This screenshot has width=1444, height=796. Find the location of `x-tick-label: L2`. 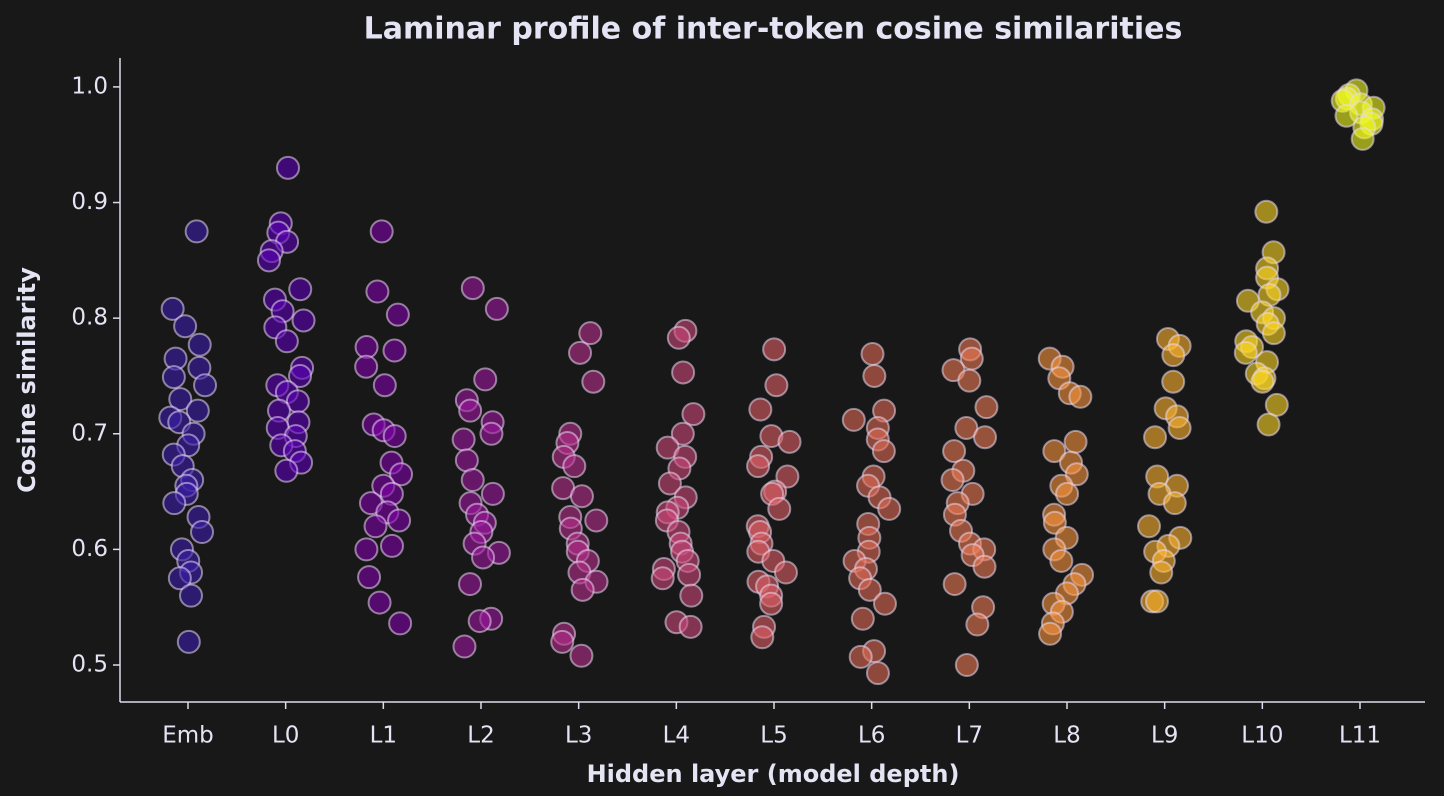

x-tick-label: L2 is located at coordinates (480, 736).